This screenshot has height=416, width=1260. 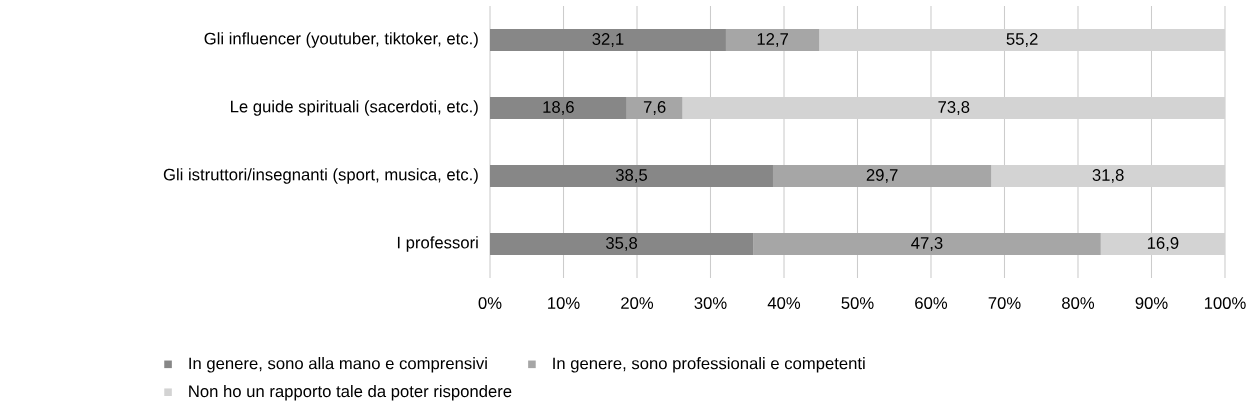 What do you see at coordinates (354, 108) in the screenshot?
I see `y-tick-label: Le guide spirituali (sacerdoti, etc.)` at bounding box center [354, 108].